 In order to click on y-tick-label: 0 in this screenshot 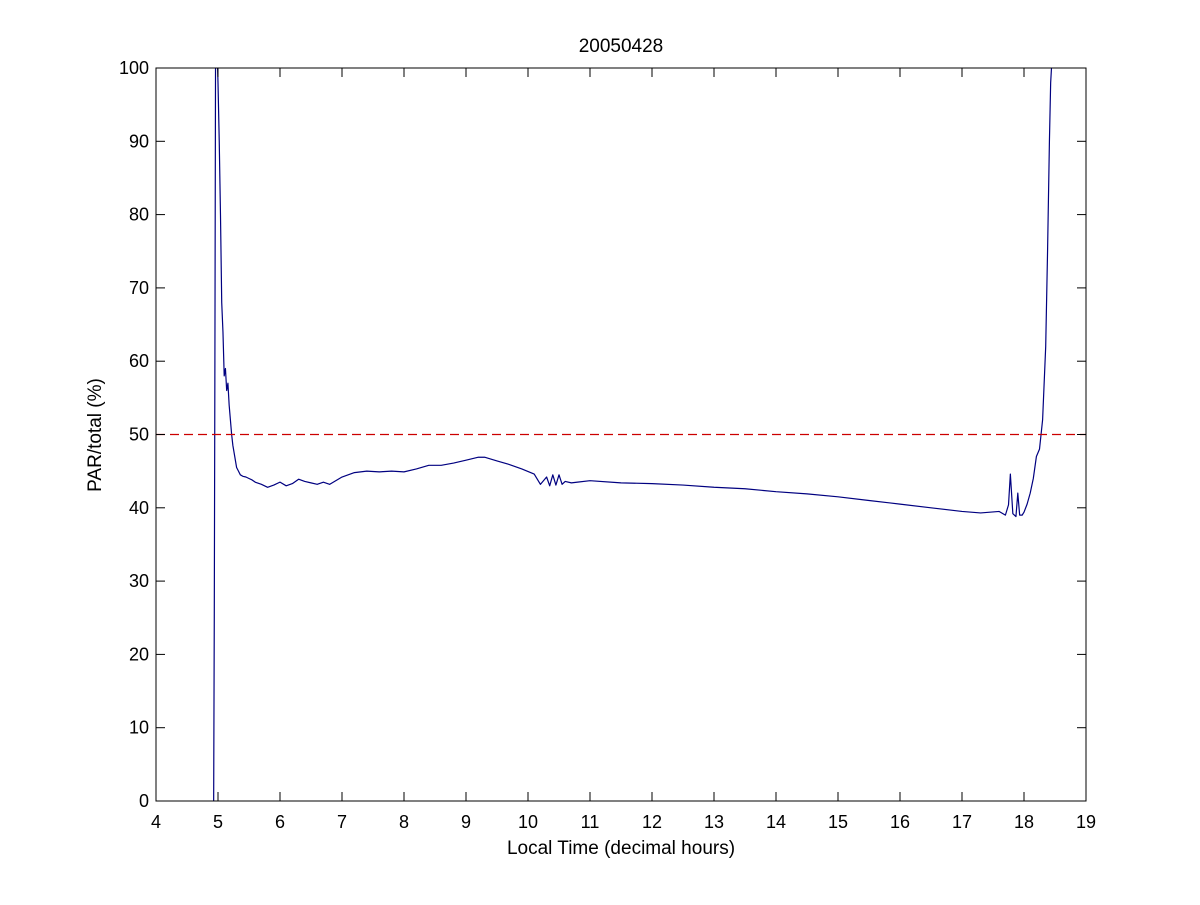, I will do `click(144, 801)`.